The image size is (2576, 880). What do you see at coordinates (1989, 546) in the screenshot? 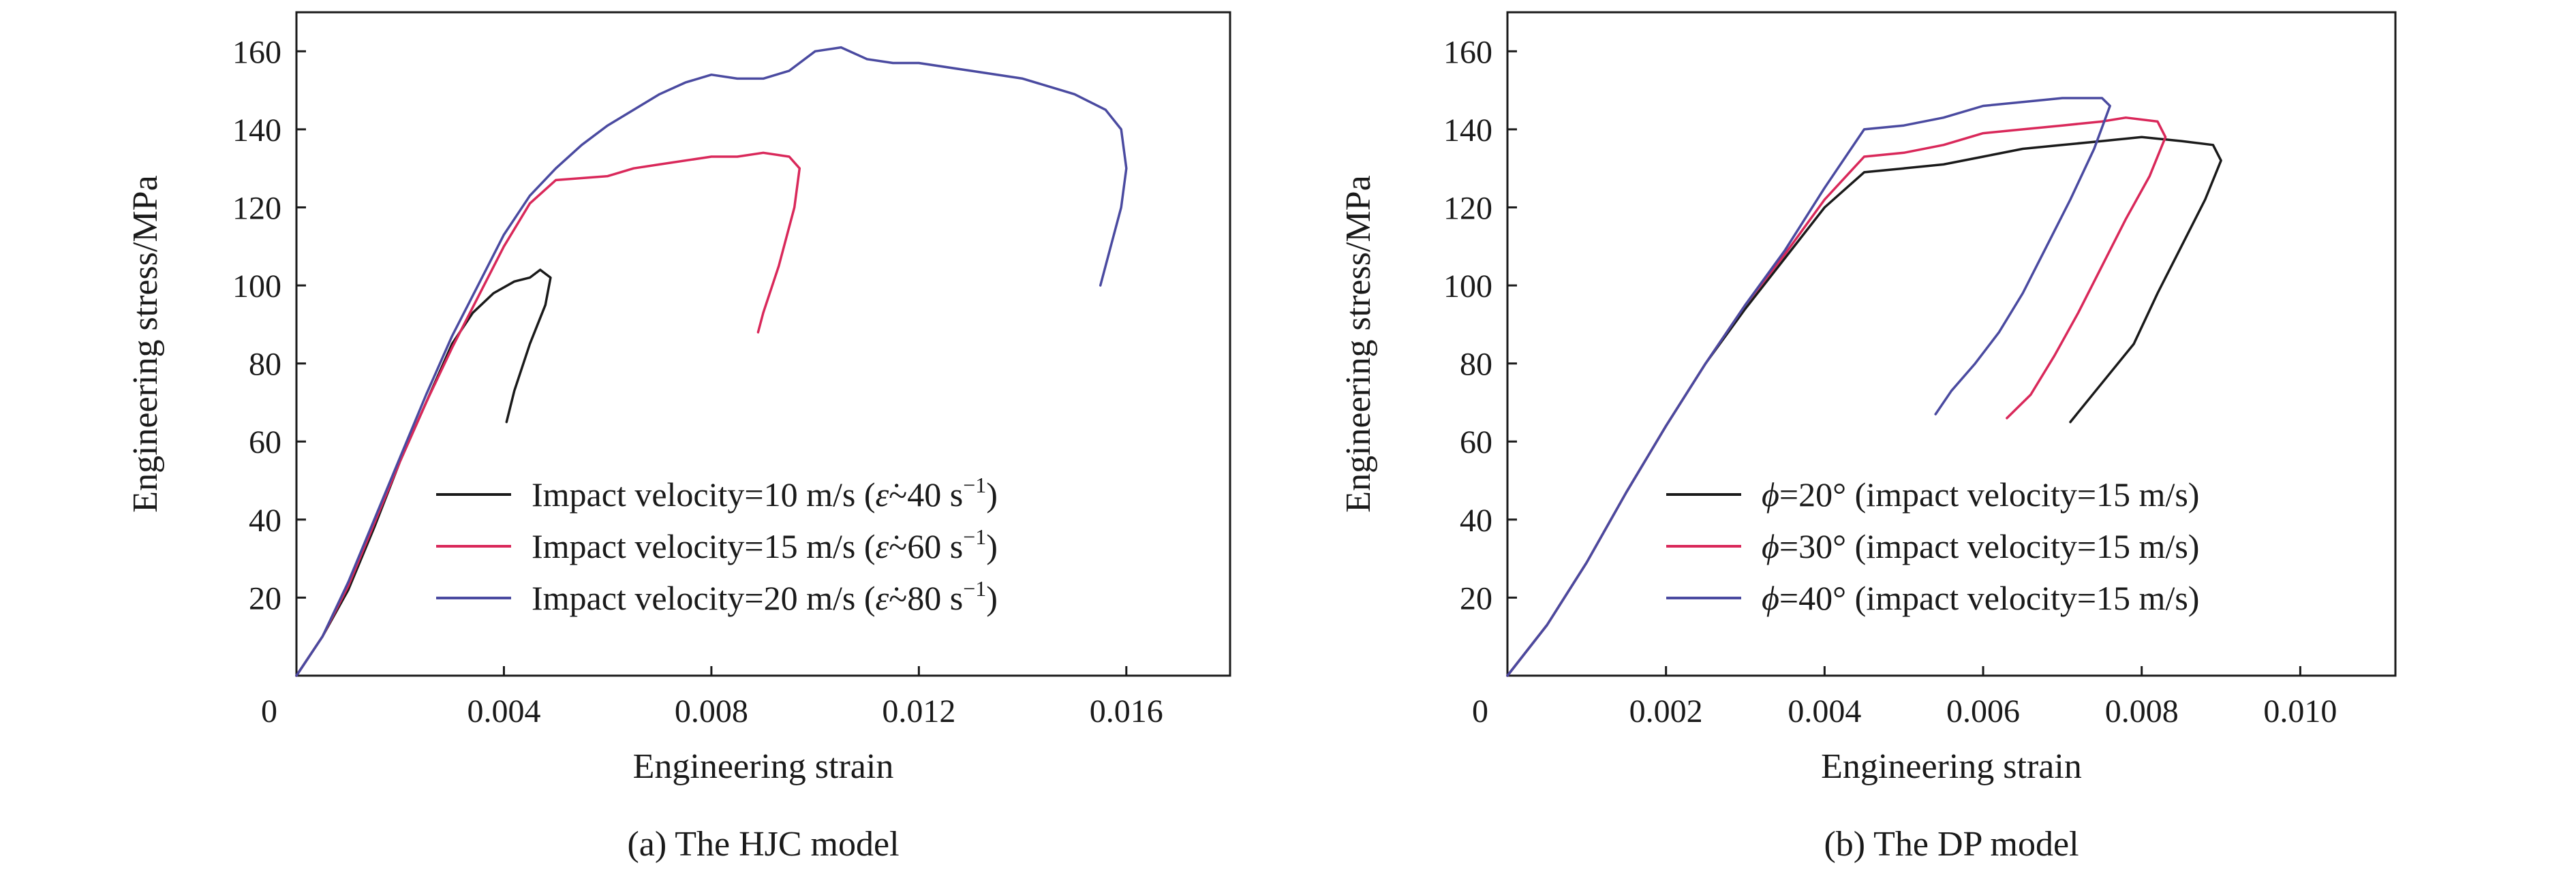
I see `legend-text-part: =30° (impact velocity=15 m/s)` at bounding box center [1989, 546].